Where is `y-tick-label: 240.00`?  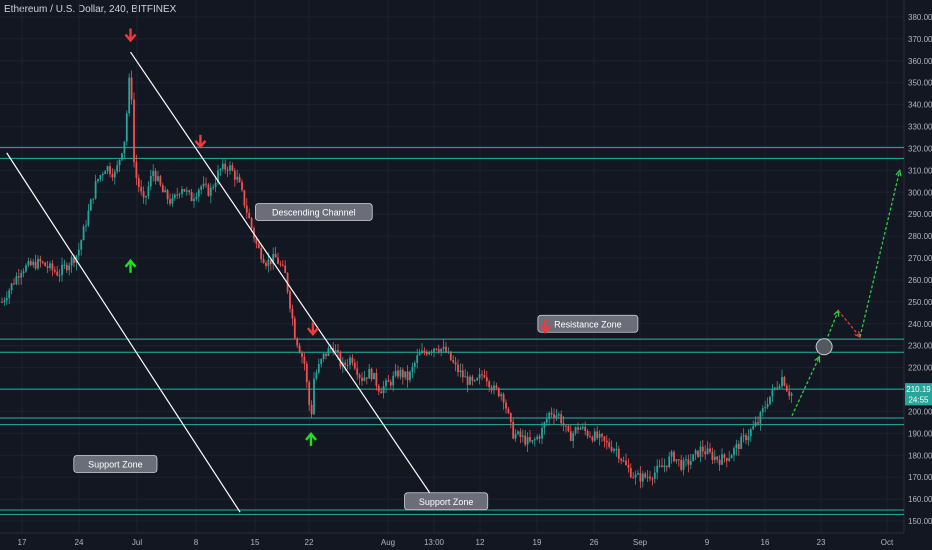 y-tick-label: 240.00 is located at coordinates (920, 324).